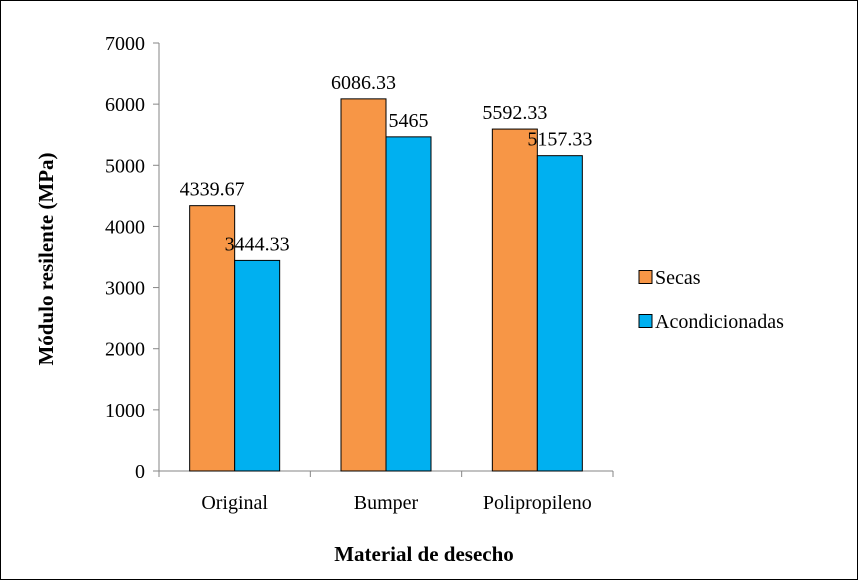 The image size is (858, 581). Describe the element at coordinates (140, 472) in the screenshot. I see `y-tick-label: 0` at that location.